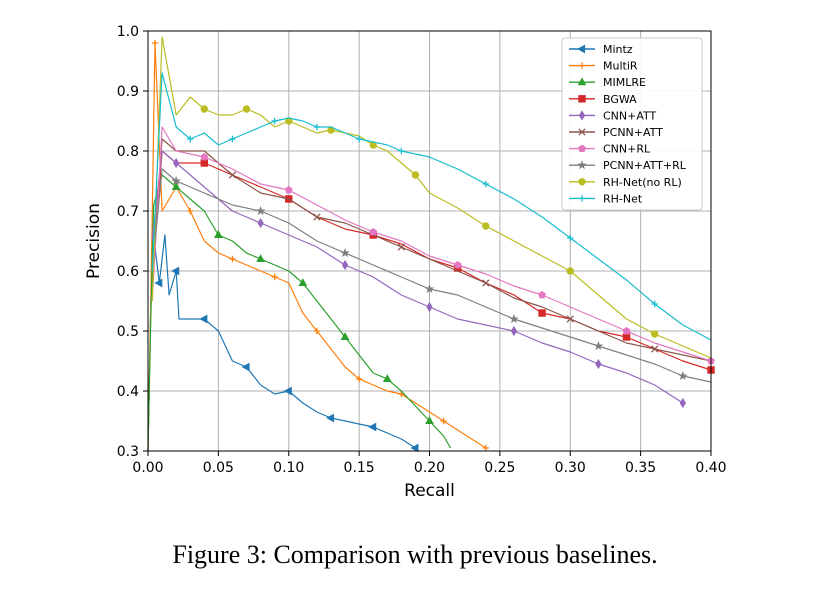 The height and width of the screenshot is (595, 830). Describe the element at coordinates (429, 491) in the screenshot. I see `x-axis-label: Recall` at that location.